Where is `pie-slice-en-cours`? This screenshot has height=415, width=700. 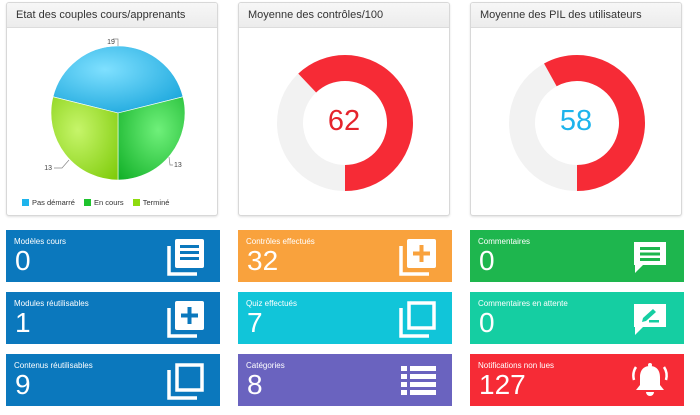 pie-slice-en-cours is located at coordinates (151, 138).